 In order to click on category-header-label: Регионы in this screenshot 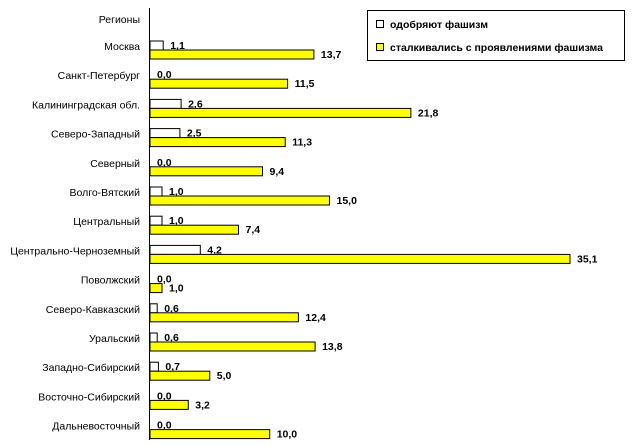, I will do `click(119, 20)`.